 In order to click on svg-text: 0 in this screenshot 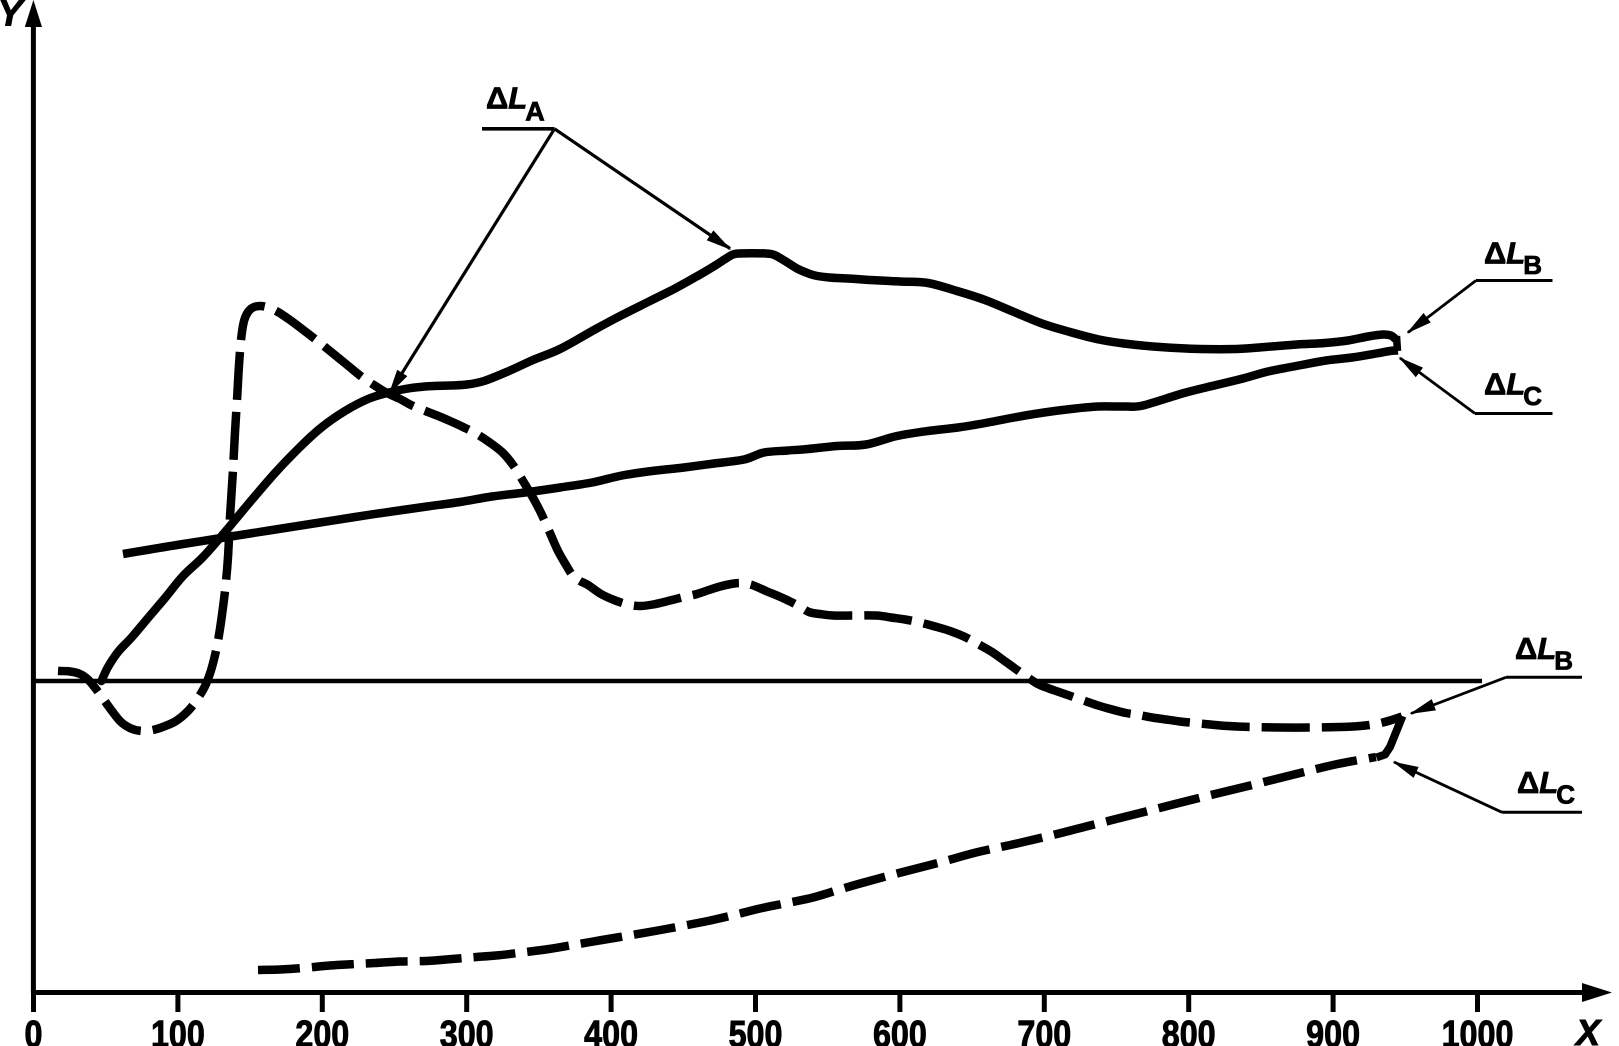, I will do `click(34, 1030)`.